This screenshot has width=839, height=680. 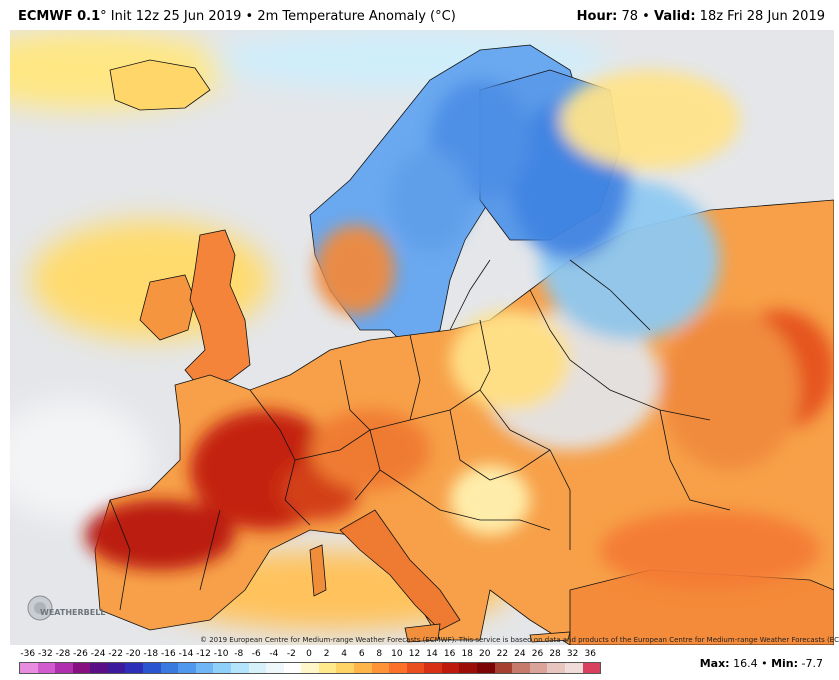 What do you see at coordinates (73, 612) in the screenshot?
I see `logo-label: WEATHERBELL` at bounding box center [73, 612].